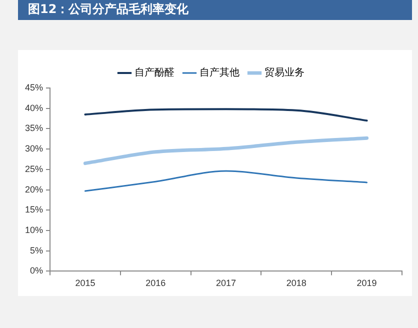 This screenshot has height=328, width=418. I want to click on x-tick-label: 2016, so click(156, 283).